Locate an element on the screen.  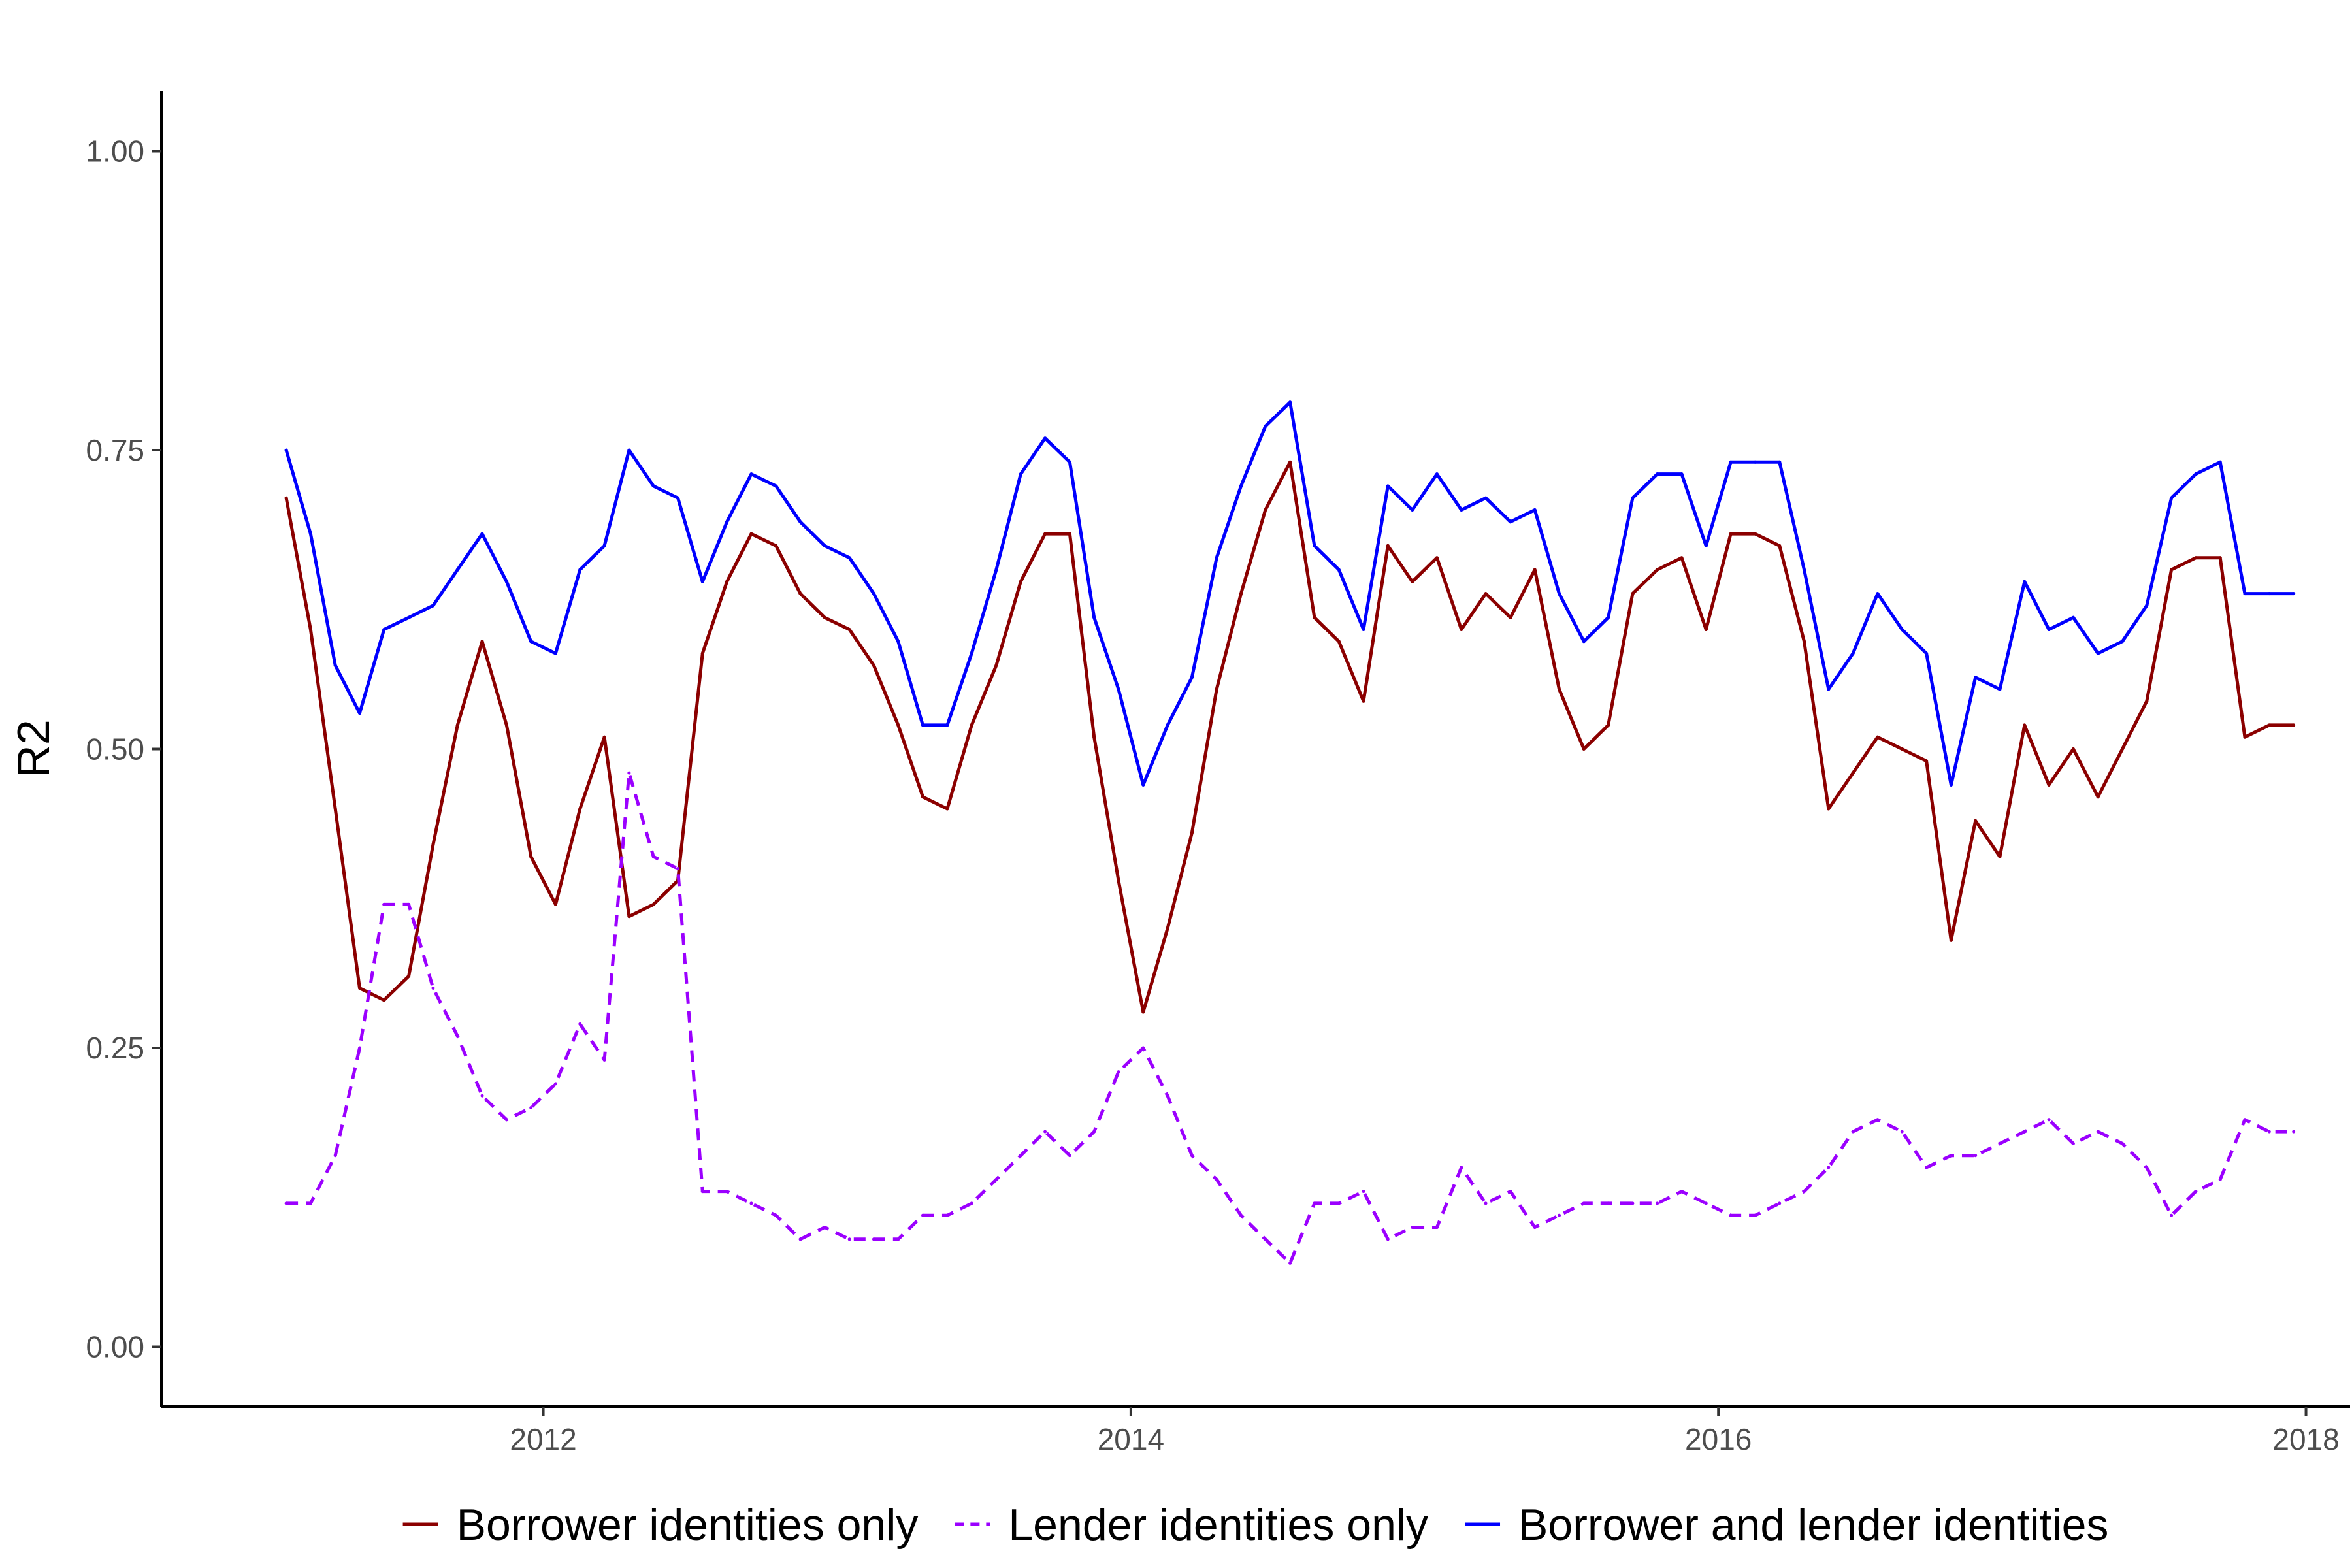
legend-label: Borrower and lender identities is located at coordinates (1813, 1525).